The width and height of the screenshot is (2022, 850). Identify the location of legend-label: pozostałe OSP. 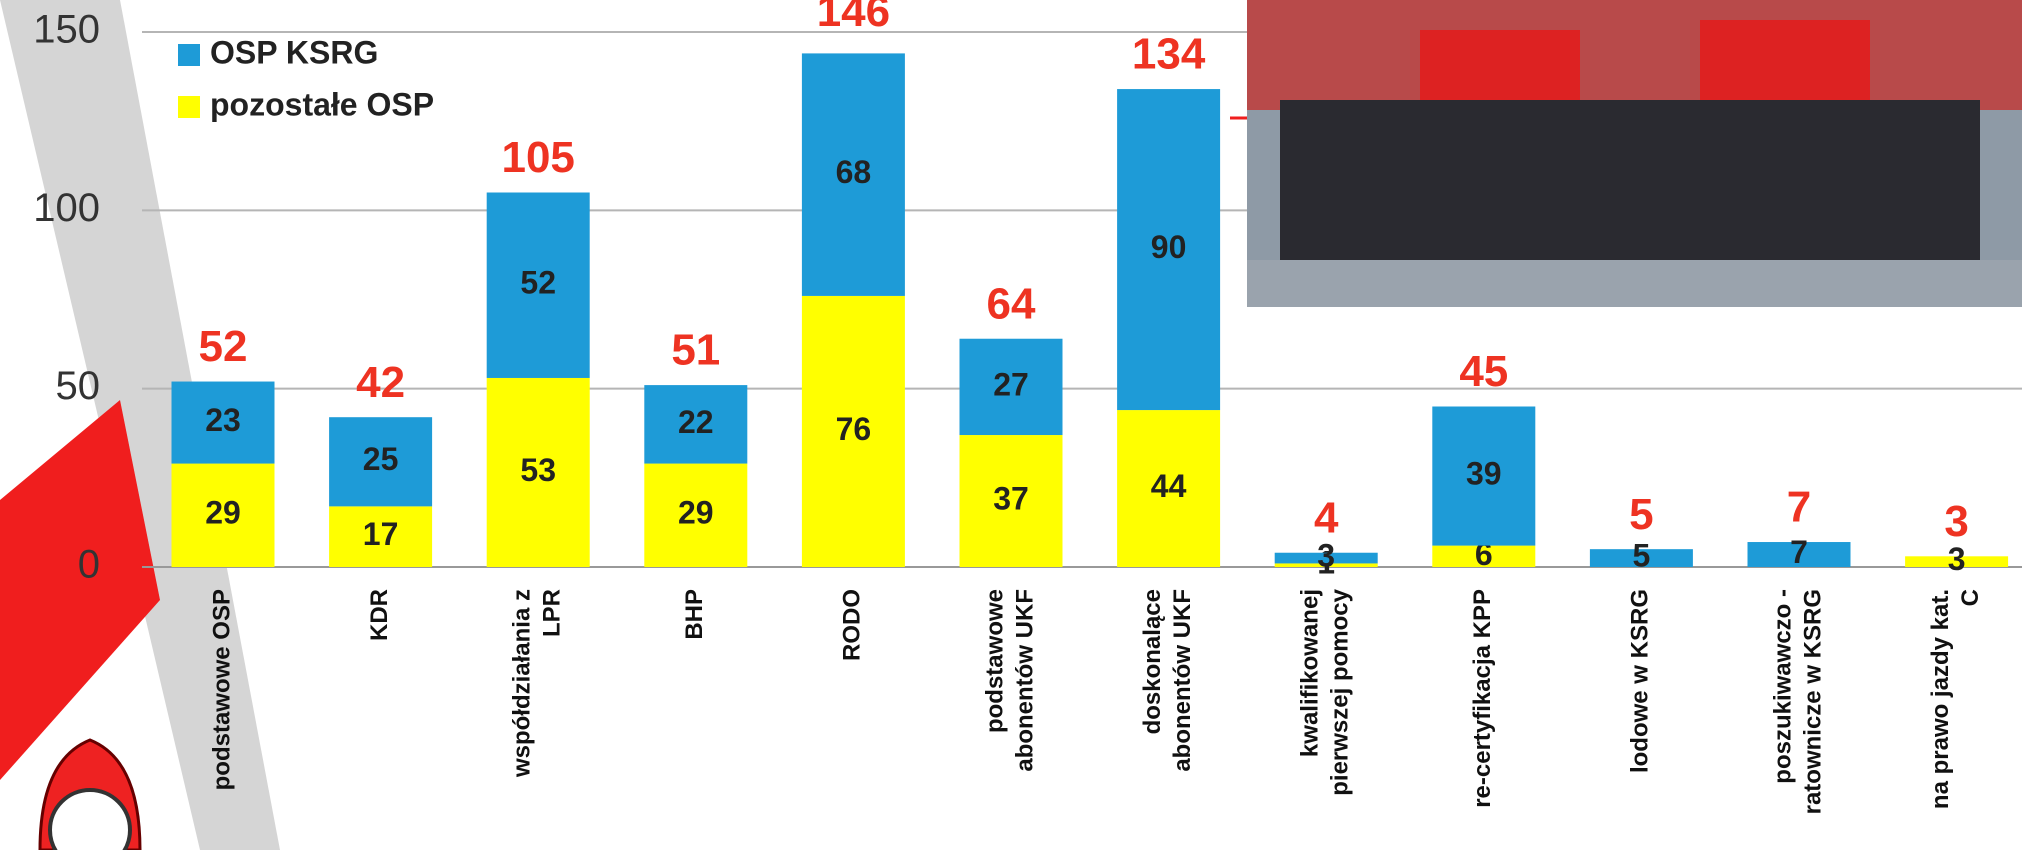
(322, 104).